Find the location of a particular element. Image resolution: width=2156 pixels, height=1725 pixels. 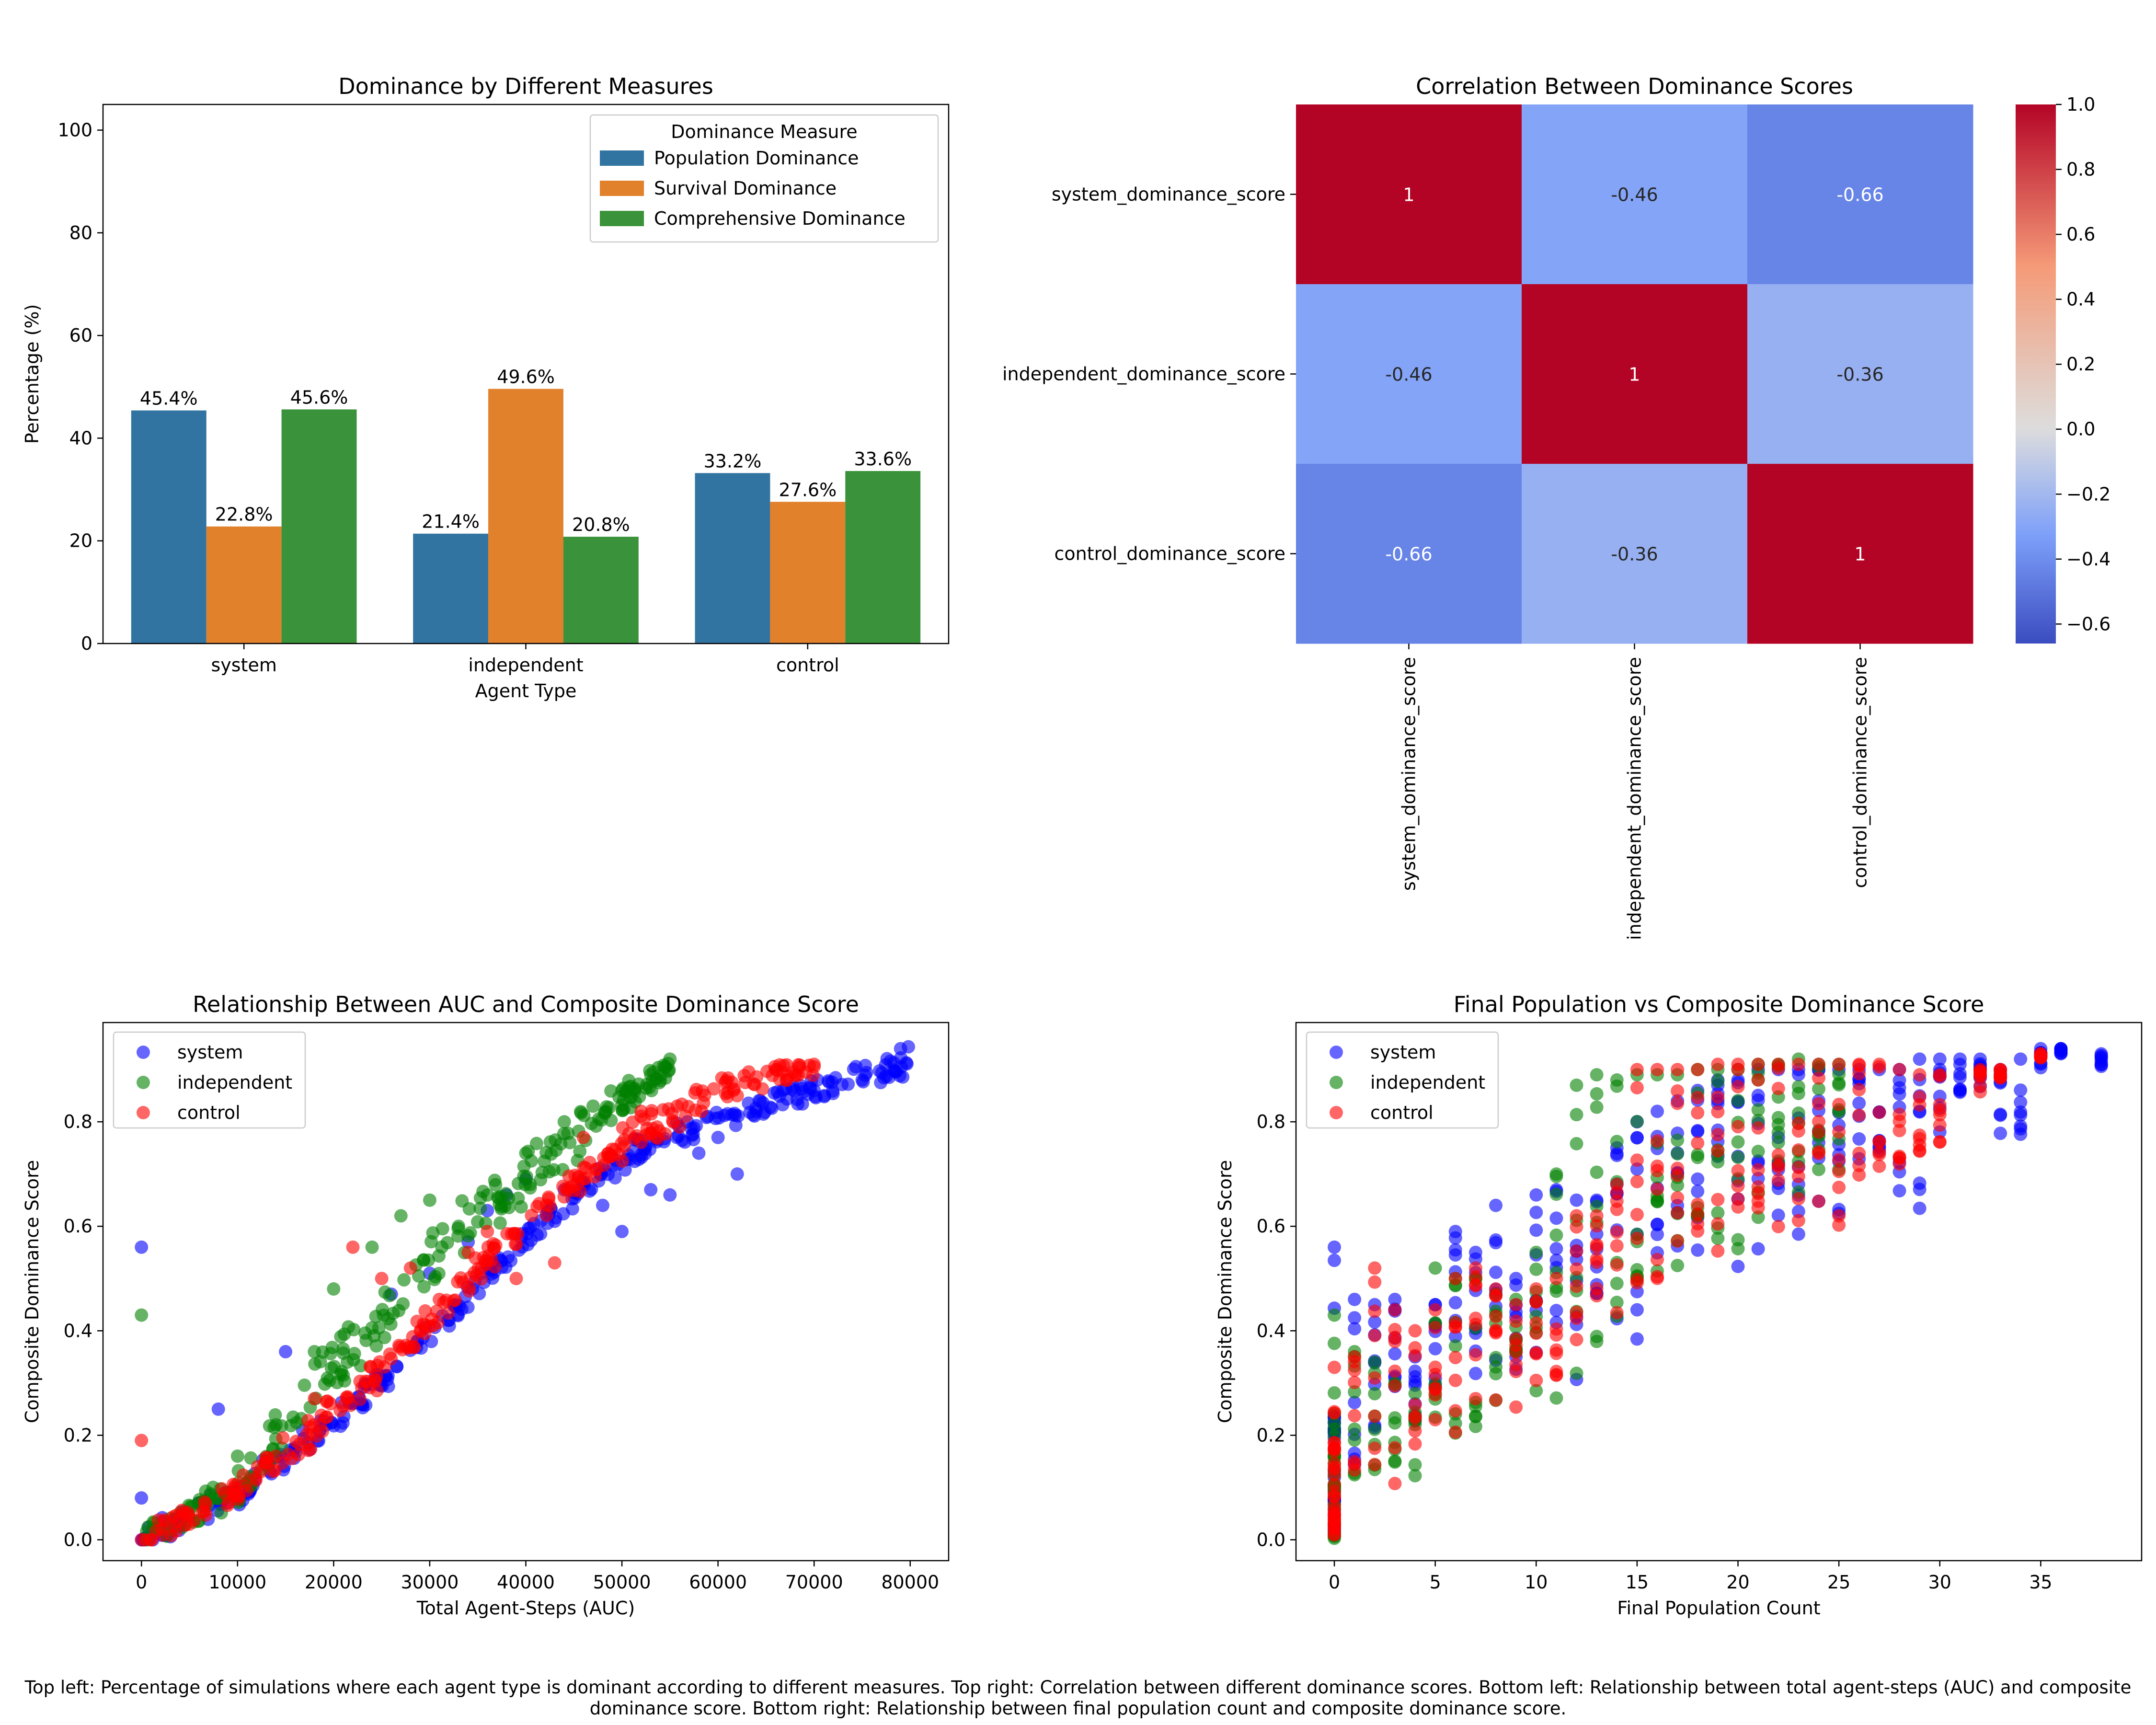

heatmap-cell is located at coordinates (1635, 554).